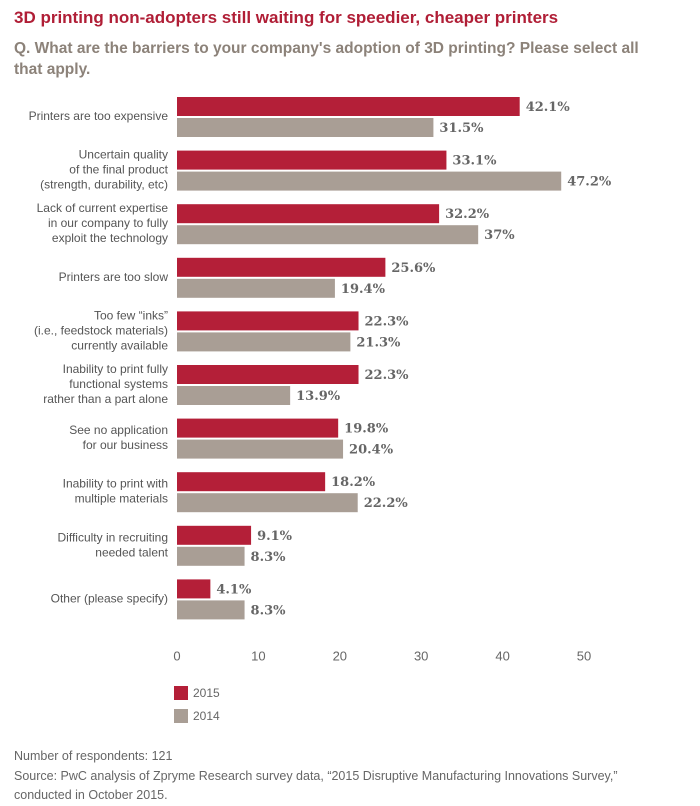 The height and width of the screenshot is (806, 700). What do you see at coordinates (93, 756) in the screenshot?
I see `footnote: Number of respondents: 121` at bounding box center [93, 756].